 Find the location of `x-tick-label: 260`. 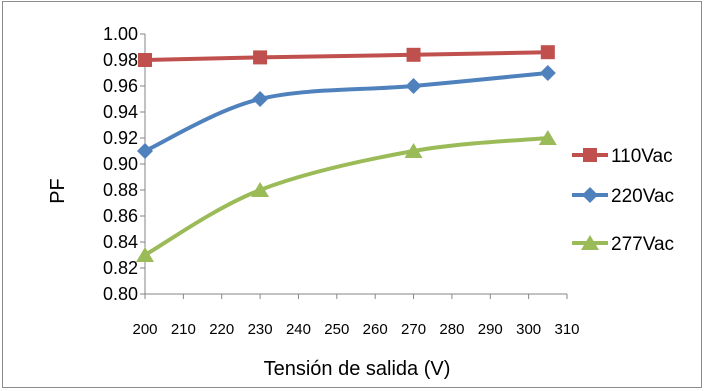

x-tick-label: 260 is located at coordinates (375, 329).